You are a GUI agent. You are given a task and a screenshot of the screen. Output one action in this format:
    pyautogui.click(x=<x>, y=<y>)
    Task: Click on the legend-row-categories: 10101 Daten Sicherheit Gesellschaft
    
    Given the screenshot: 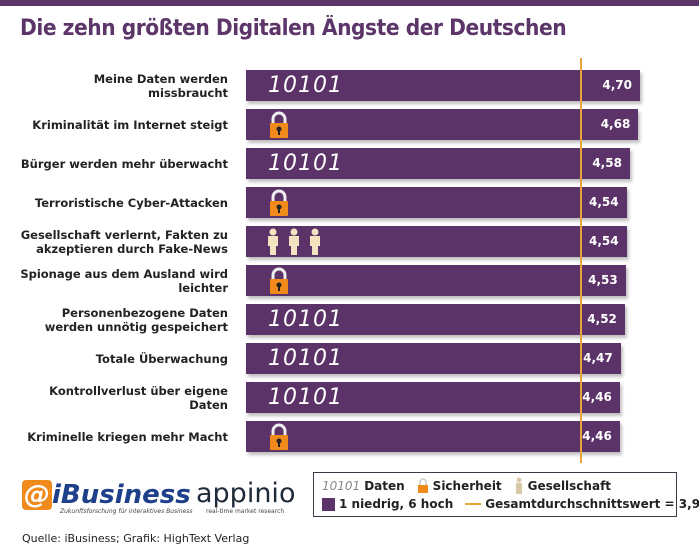 What is the action you would take?
    pyautogui.click(x=466, y=486)
    